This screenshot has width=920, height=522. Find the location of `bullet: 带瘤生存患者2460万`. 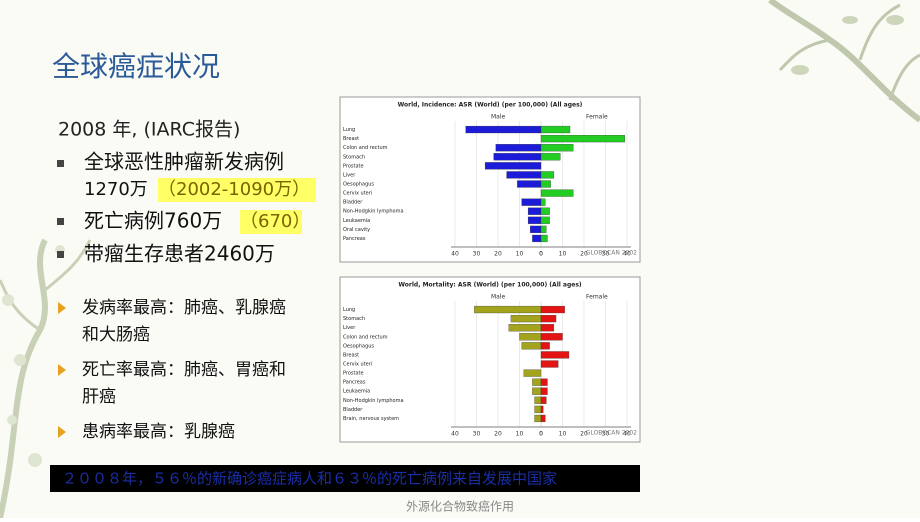

bullet: 带瘤生存患者2460万 is located at coordinates (179, 254).